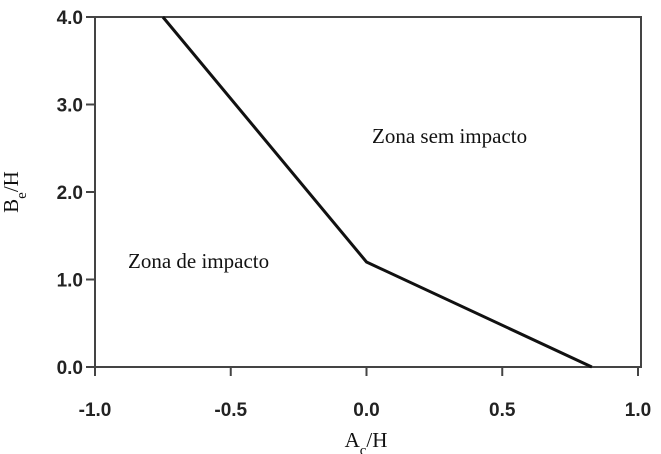 The width and height of the screenshot is (661, 454). Describe the element at coordinates (11, 206) in the screenshot. I see `label-part: B` at that location.